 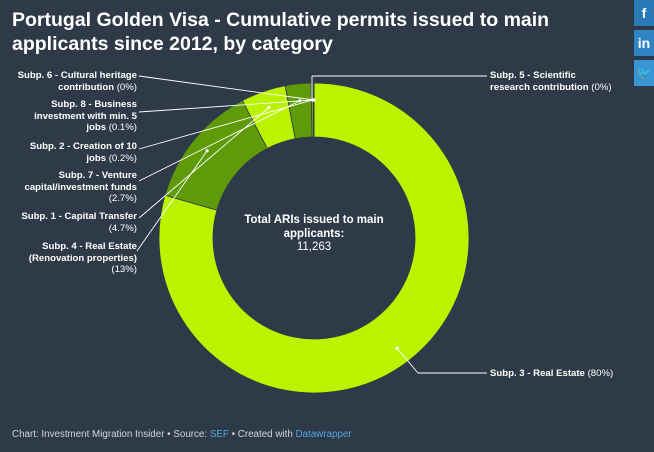 What do you see at coordinates (600, 373) in the screenshot?
I see `label-subp-3-pct: (80%)` at bounding box center [600, 373].